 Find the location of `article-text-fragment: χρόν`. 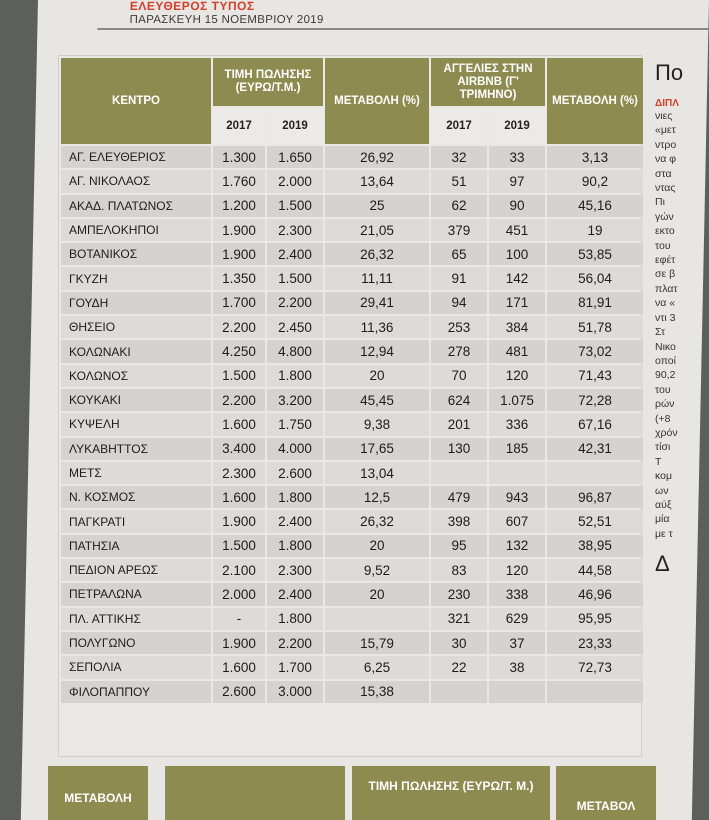

article-text-fragment: χρόν is located at coordinates (666, 432).